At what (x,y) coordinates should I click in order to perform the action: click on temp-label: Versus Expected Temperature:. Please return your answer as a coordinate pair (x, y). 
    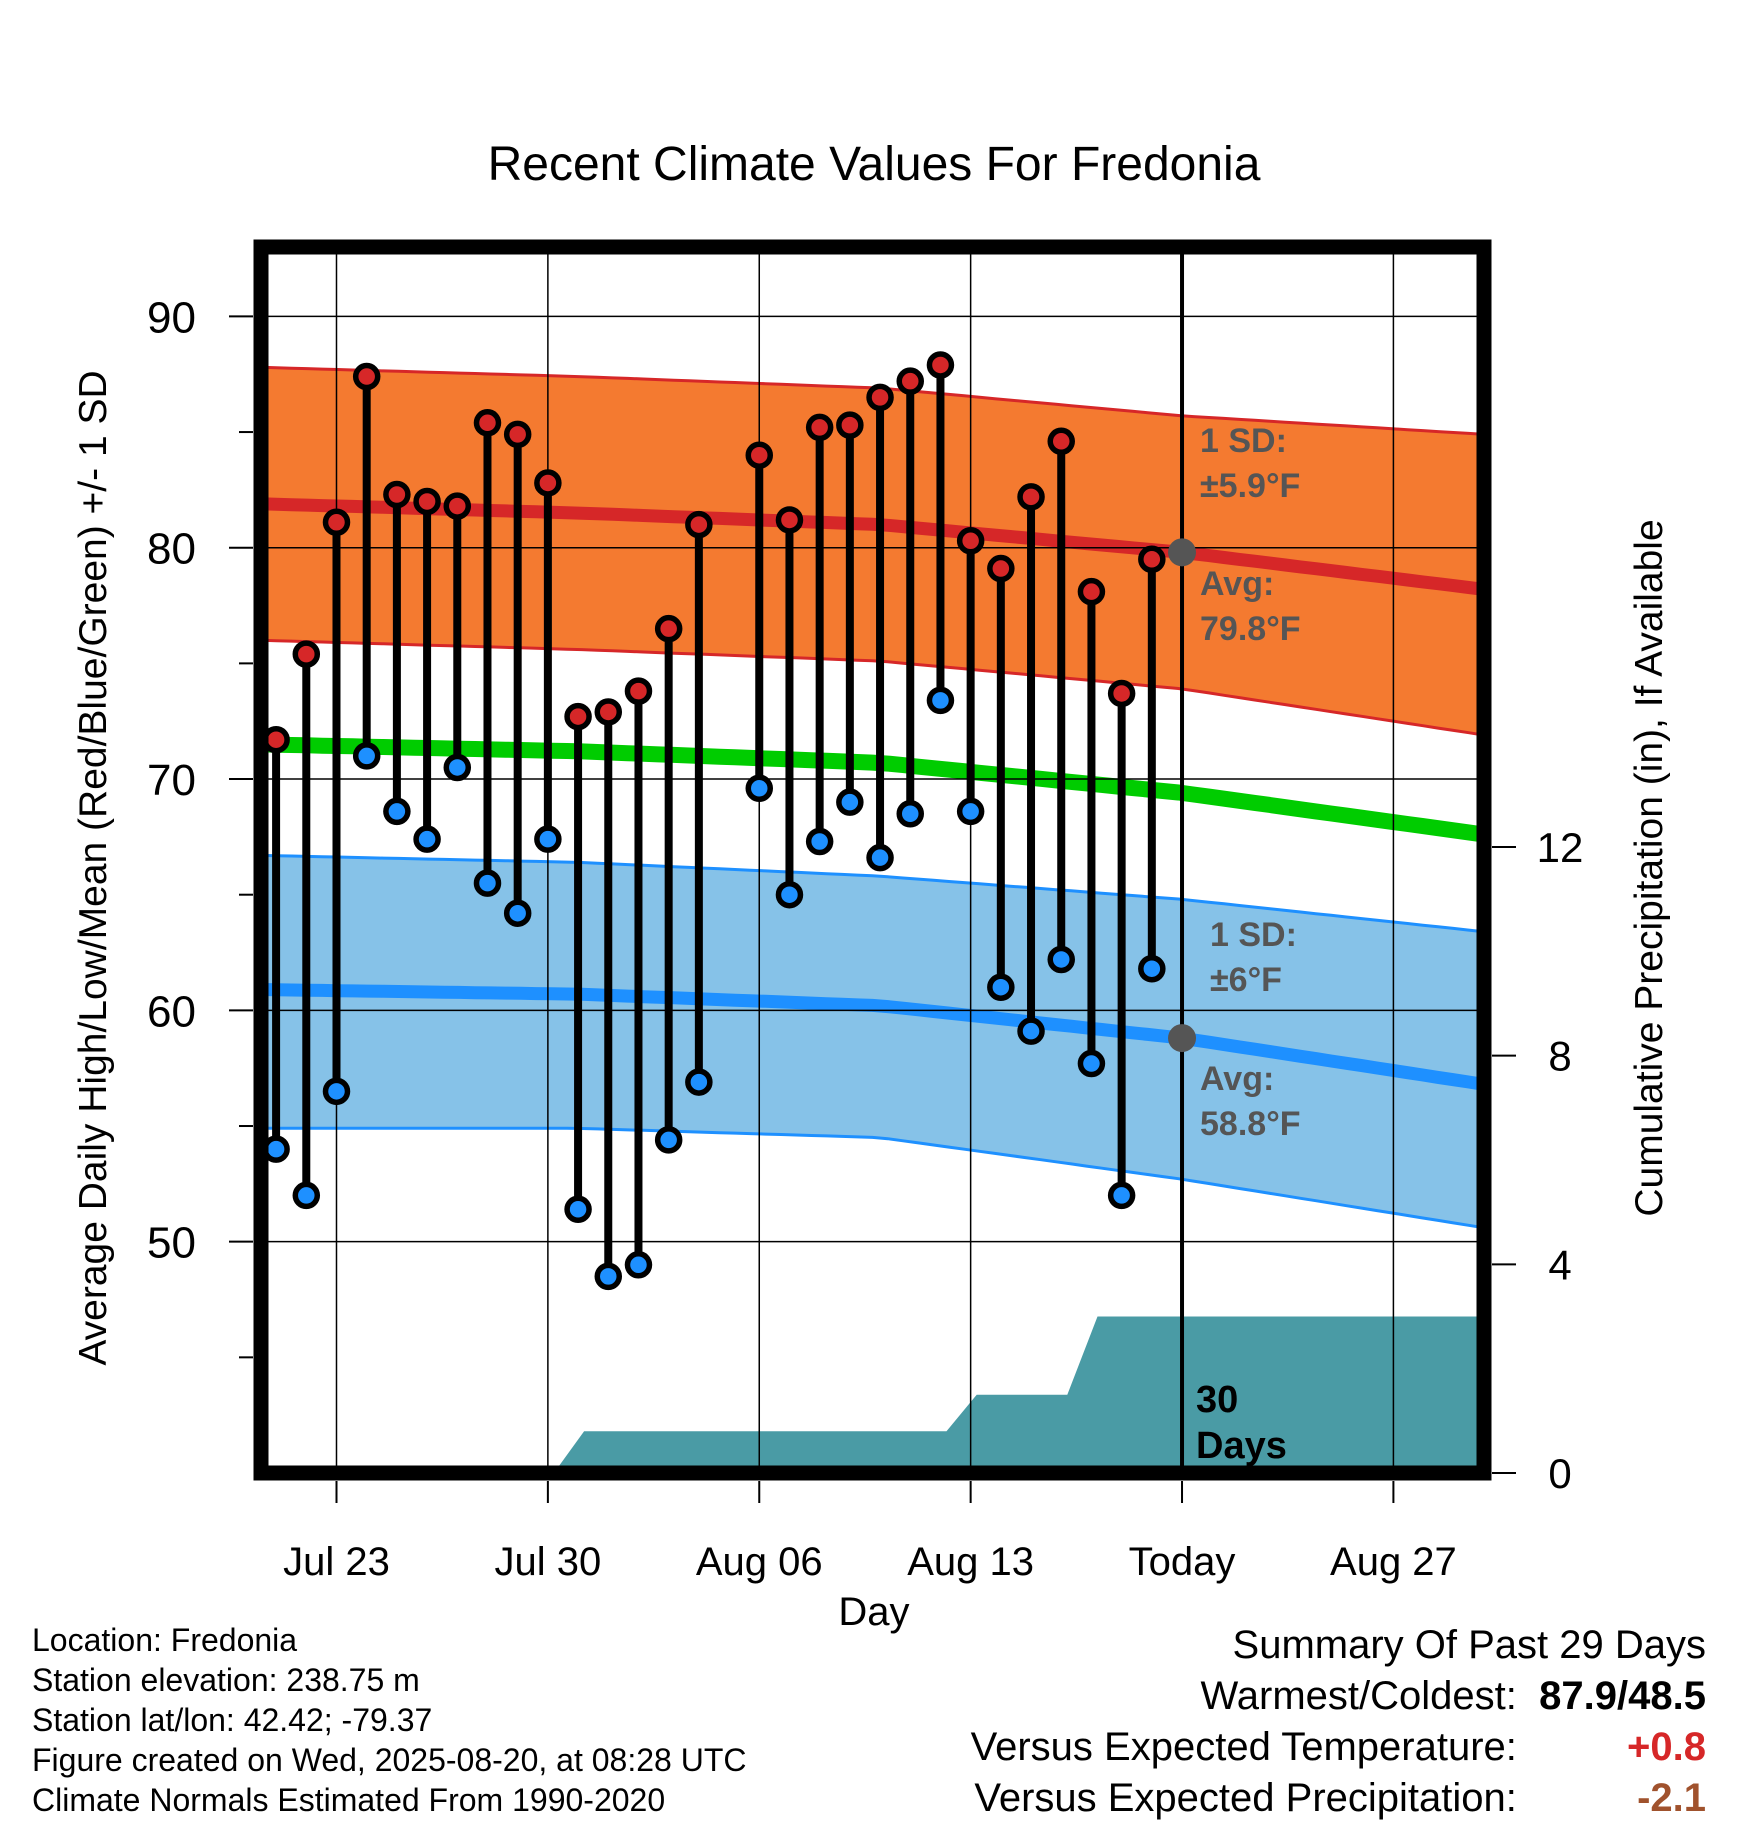
    Looking at the image, I should click on (1243, 1747).